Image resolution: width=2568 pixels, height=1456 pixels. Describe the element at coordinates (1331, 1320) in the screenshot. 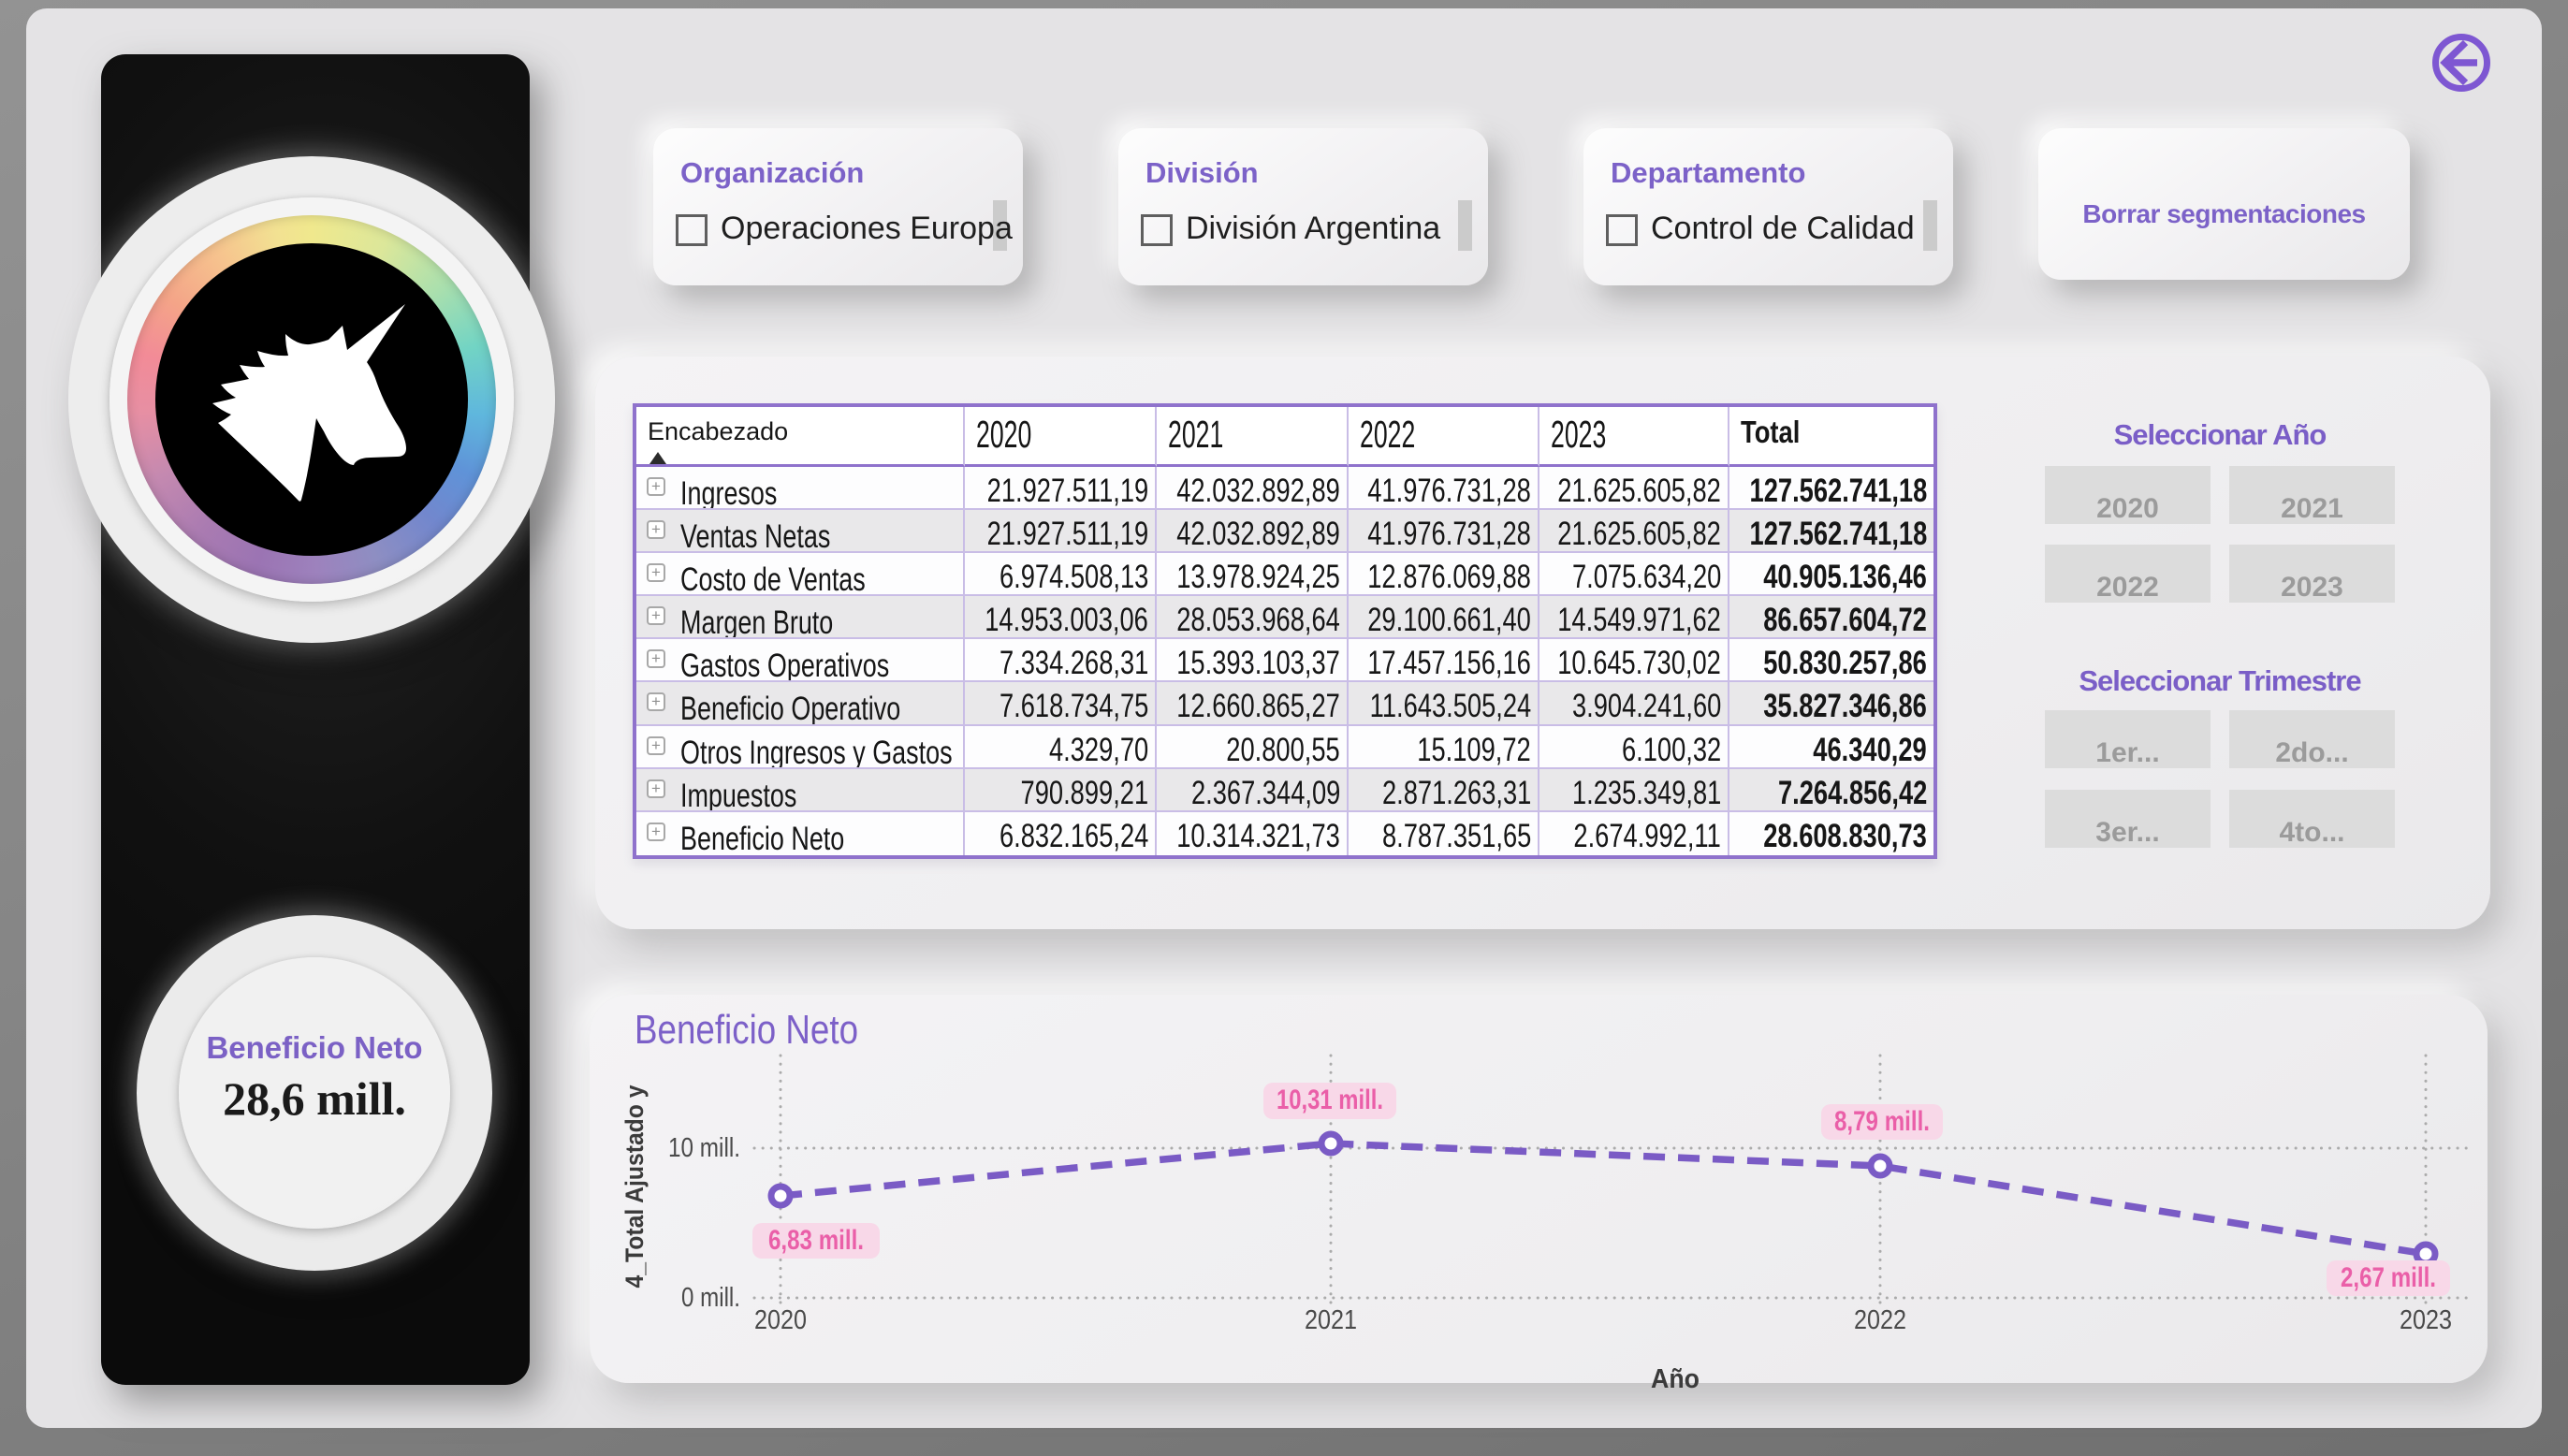

I see `svg-text: 2021` at that location.